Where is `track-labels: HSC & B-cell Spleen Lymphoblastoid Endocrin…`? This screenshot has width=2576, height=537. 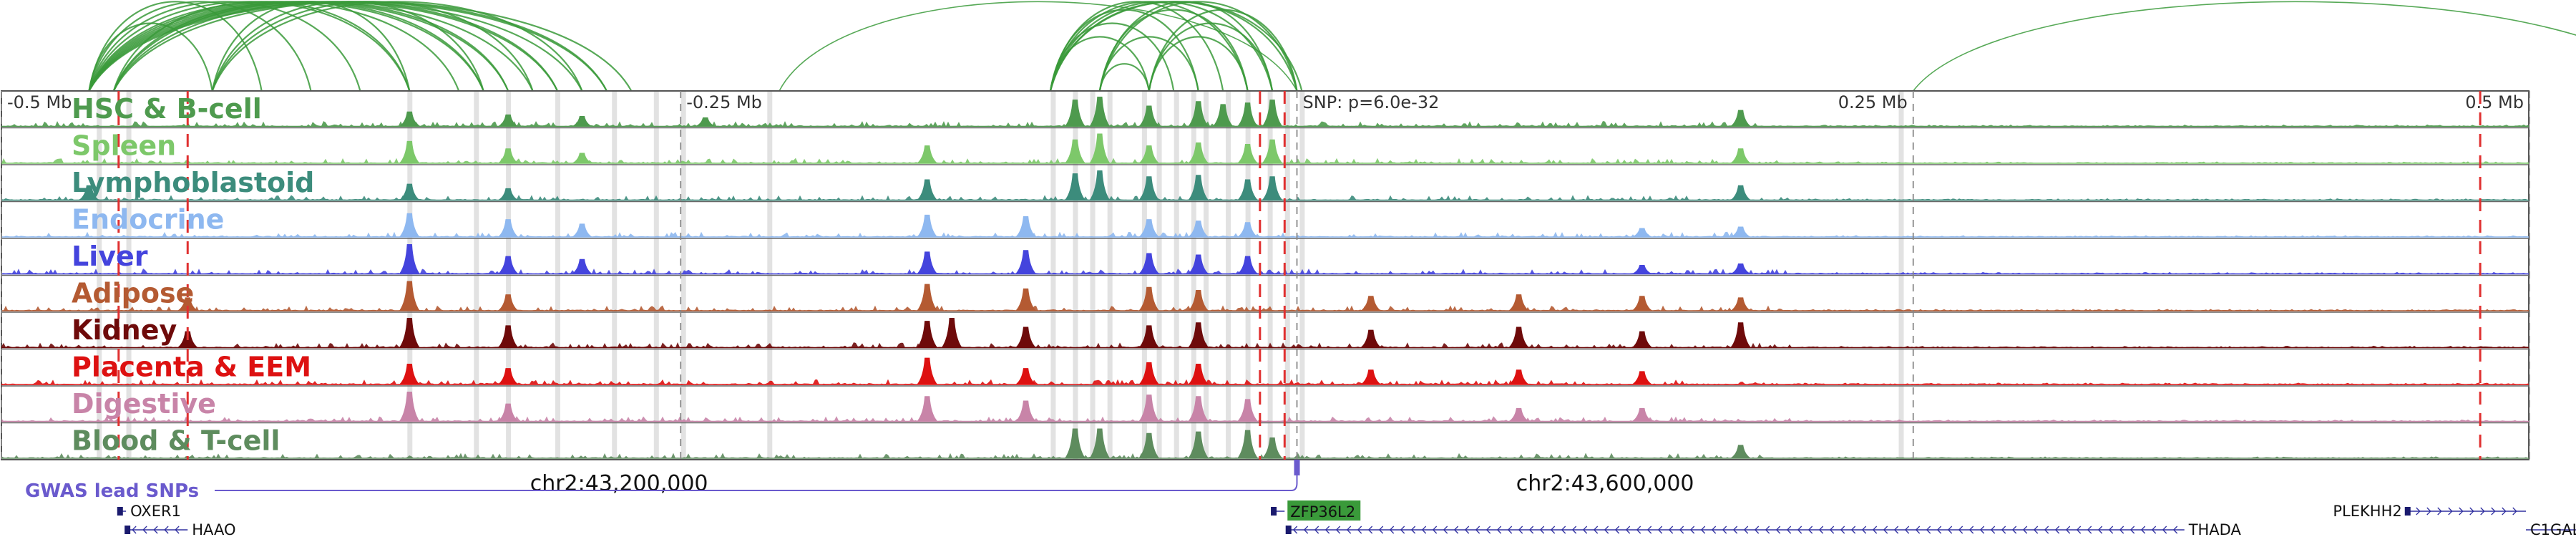 track-labels: HSC & B-cell Spleen Lymphoblastoid Endocrin… is located at coordinates (193, 275).